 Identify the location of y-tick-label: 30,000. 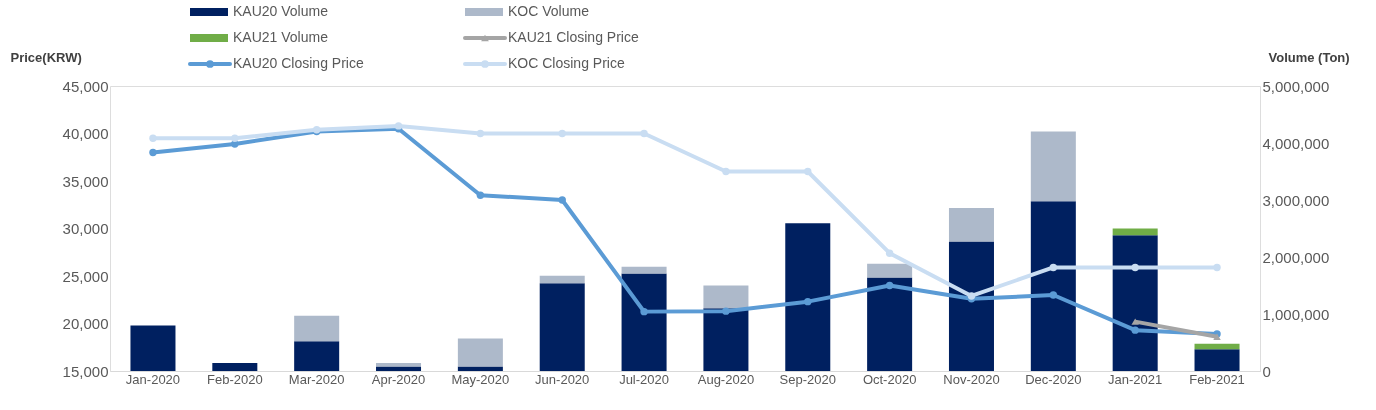
(85, 228).